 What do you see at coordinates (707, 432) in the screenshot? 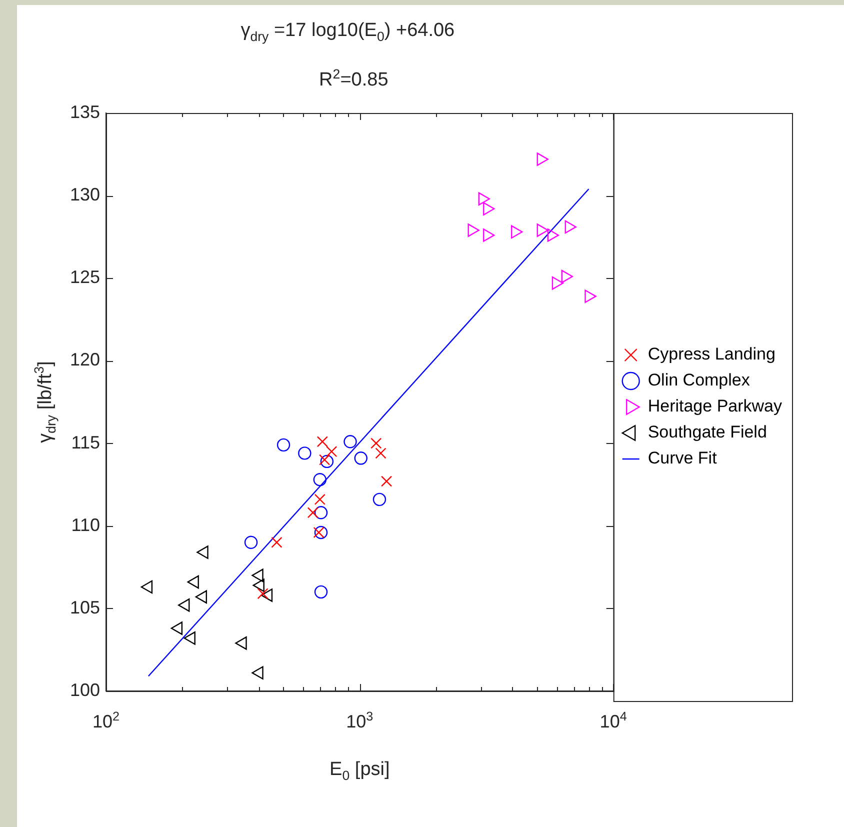
I see `legend-label: Southgate Field` at bounding box center [707, 432].